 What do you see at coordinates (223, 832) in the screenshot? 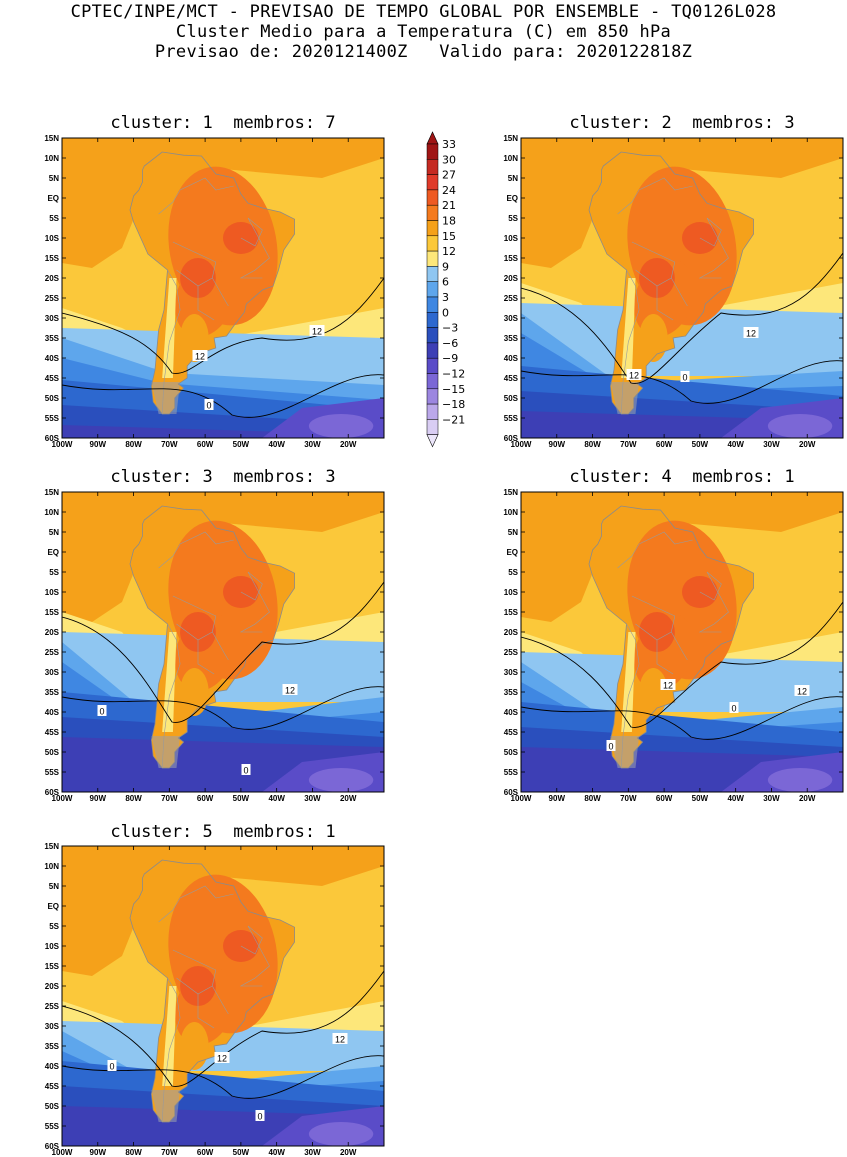
I see `panel-title-cluster-5: cluster: 5 membros: 1` at bounding box center [223, 832].